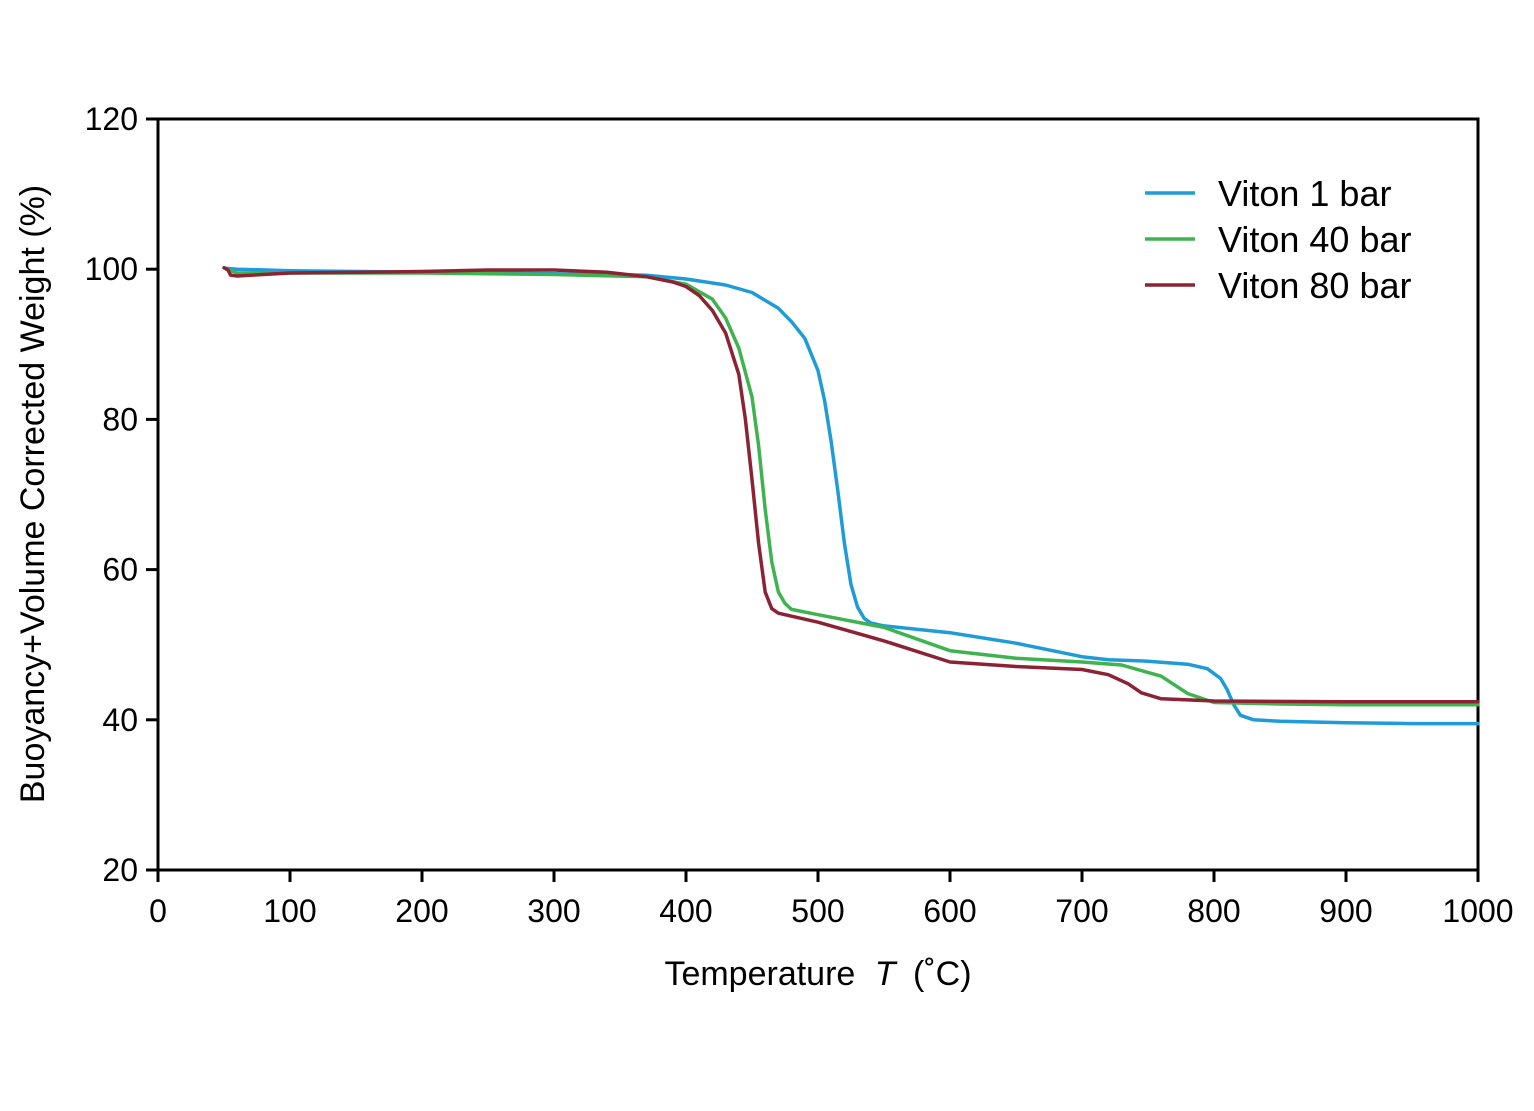 The image size is (1534, 1111). Describe the element at coordinates (1304, 193) in the screenshot. I see `legend-label: Viton 1 bar` at that location.